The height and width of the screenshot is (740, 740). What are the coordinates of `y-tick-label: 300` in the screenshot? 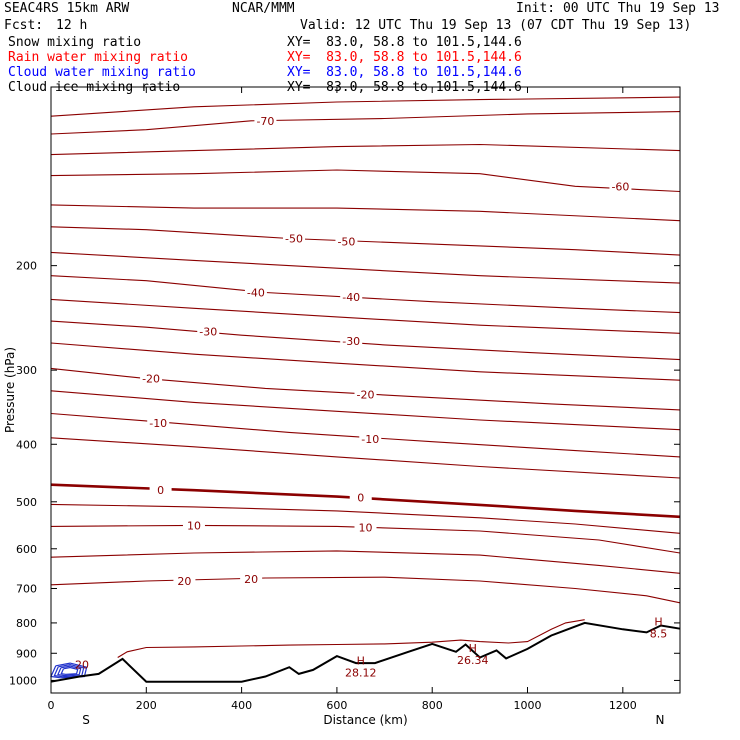 It's located at (26, 370).